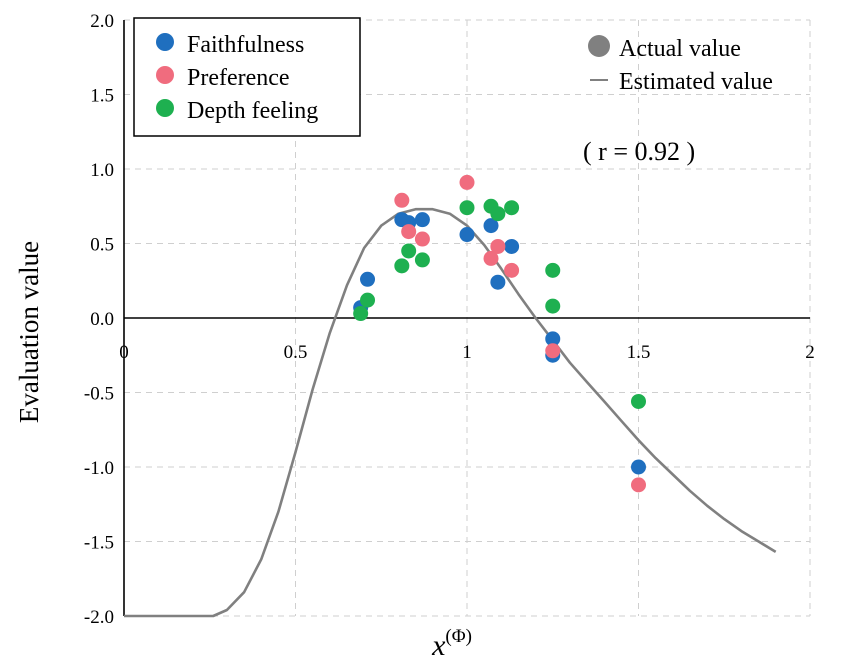 The image size is (850, 671). I want to click on x-tick-label-3: 1.5, so click(639, 352).